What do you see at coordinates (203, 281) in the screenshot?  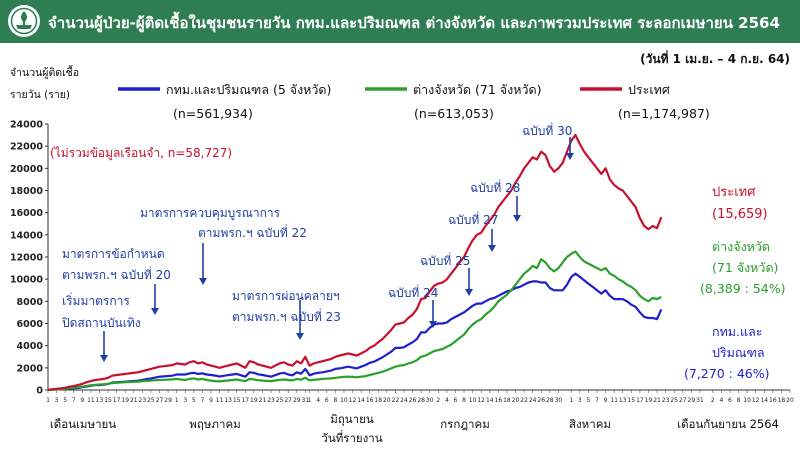 I see `annotation-arrowhead-a4` at bounding box center [203, 281].